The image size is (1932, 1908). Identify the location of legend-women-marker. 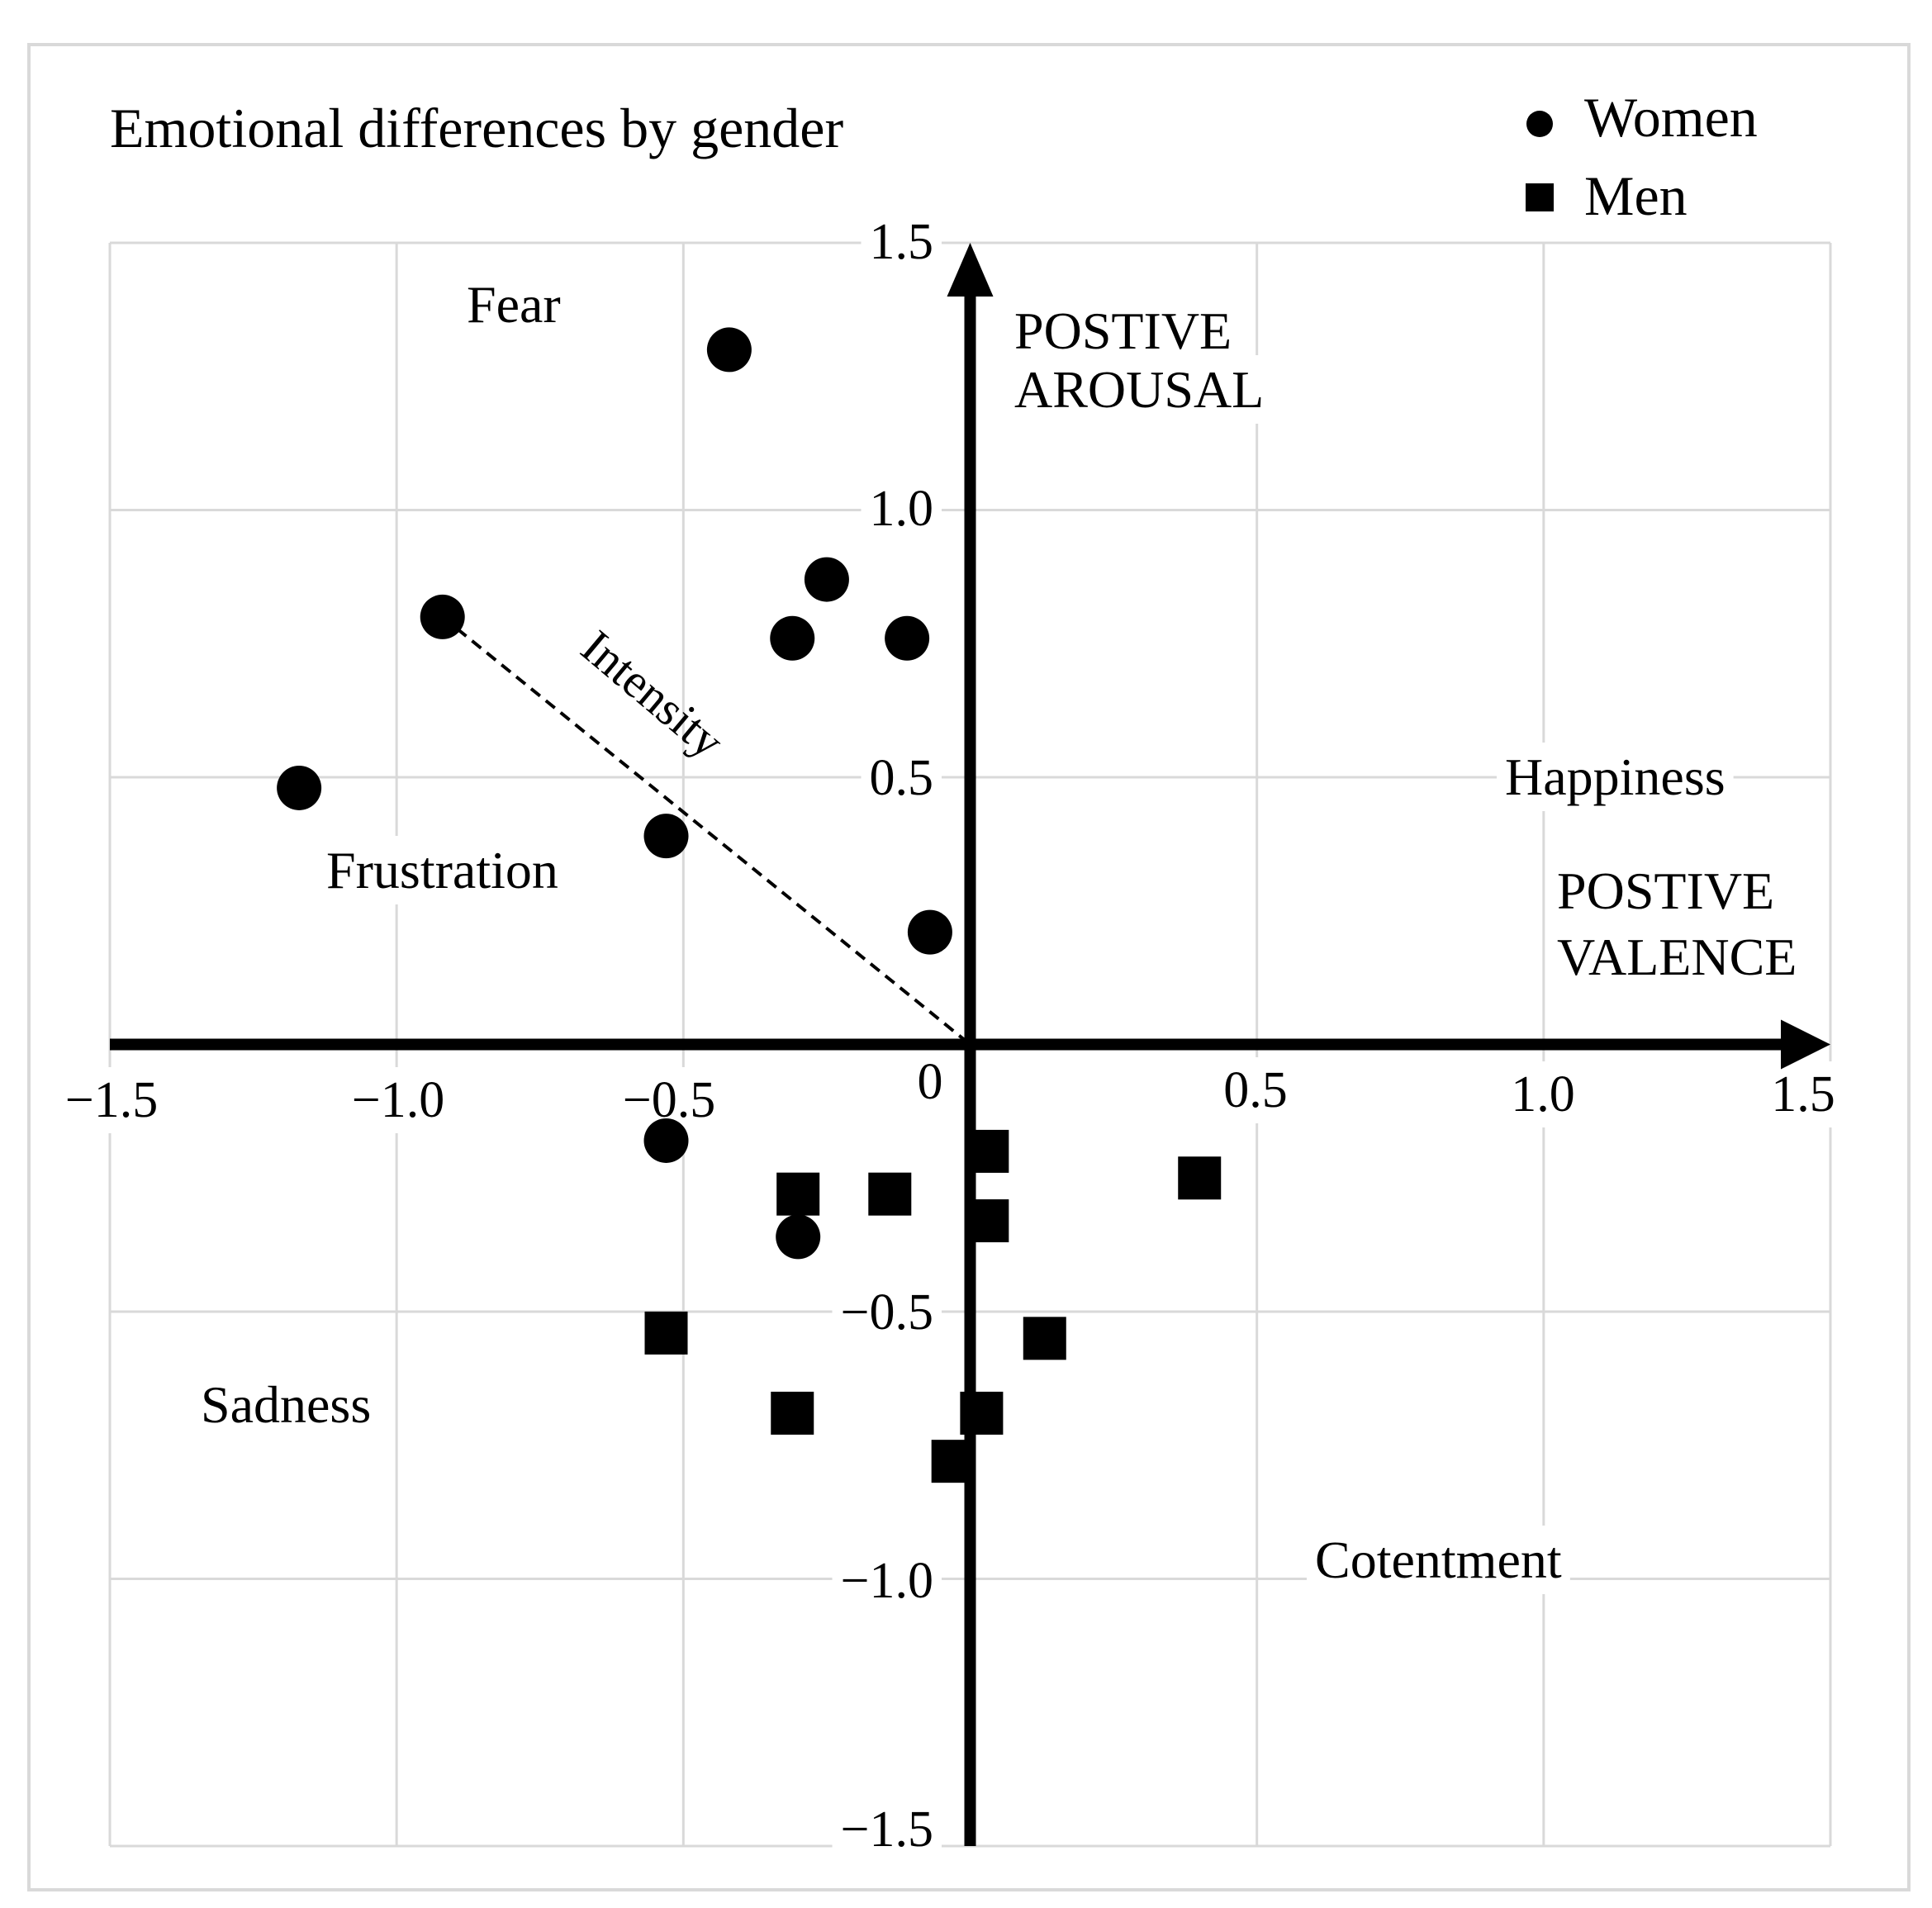
(1539, 124).